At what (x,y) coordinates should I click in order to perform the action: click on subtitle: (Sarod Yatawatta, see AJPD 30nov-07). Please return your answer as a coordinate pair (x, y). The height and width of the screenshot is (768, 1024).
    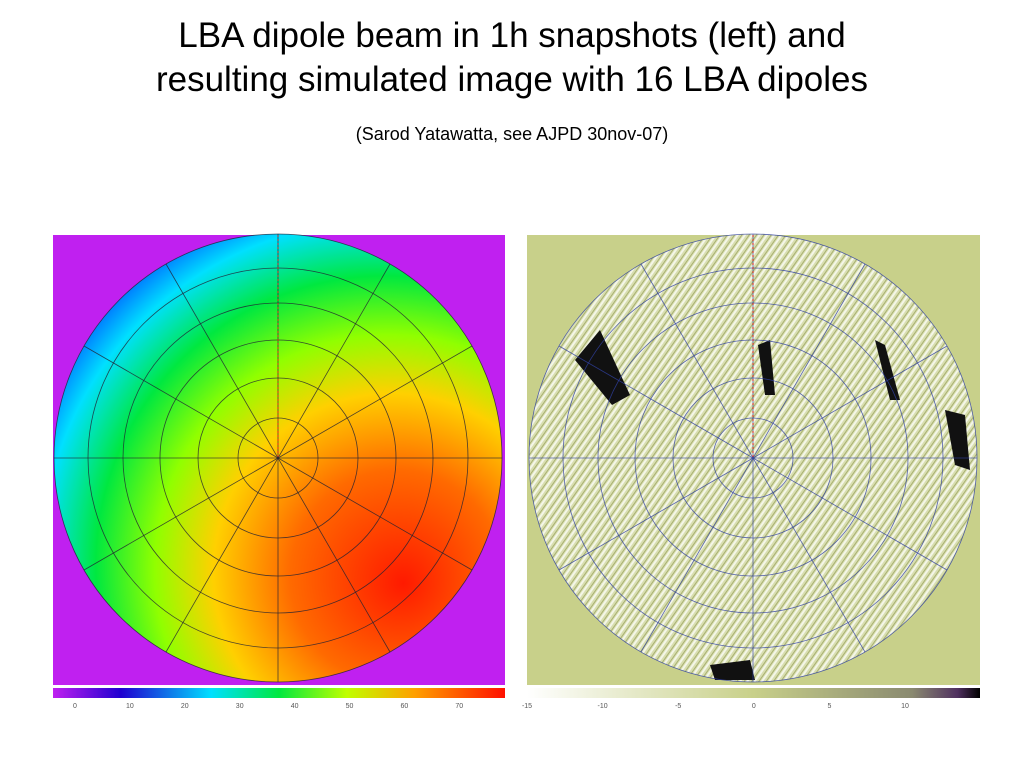
    Looking at the image, I should click on (512, 134).